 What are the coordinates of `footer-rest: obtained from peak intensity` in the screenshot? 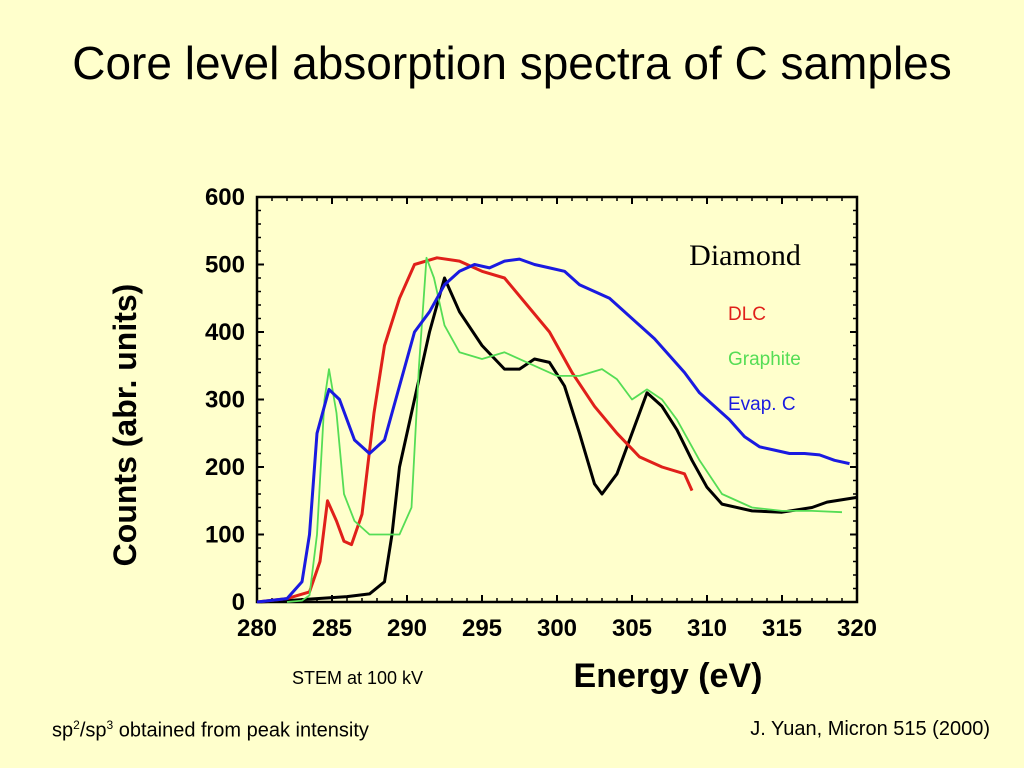 It's located at (241, 730).